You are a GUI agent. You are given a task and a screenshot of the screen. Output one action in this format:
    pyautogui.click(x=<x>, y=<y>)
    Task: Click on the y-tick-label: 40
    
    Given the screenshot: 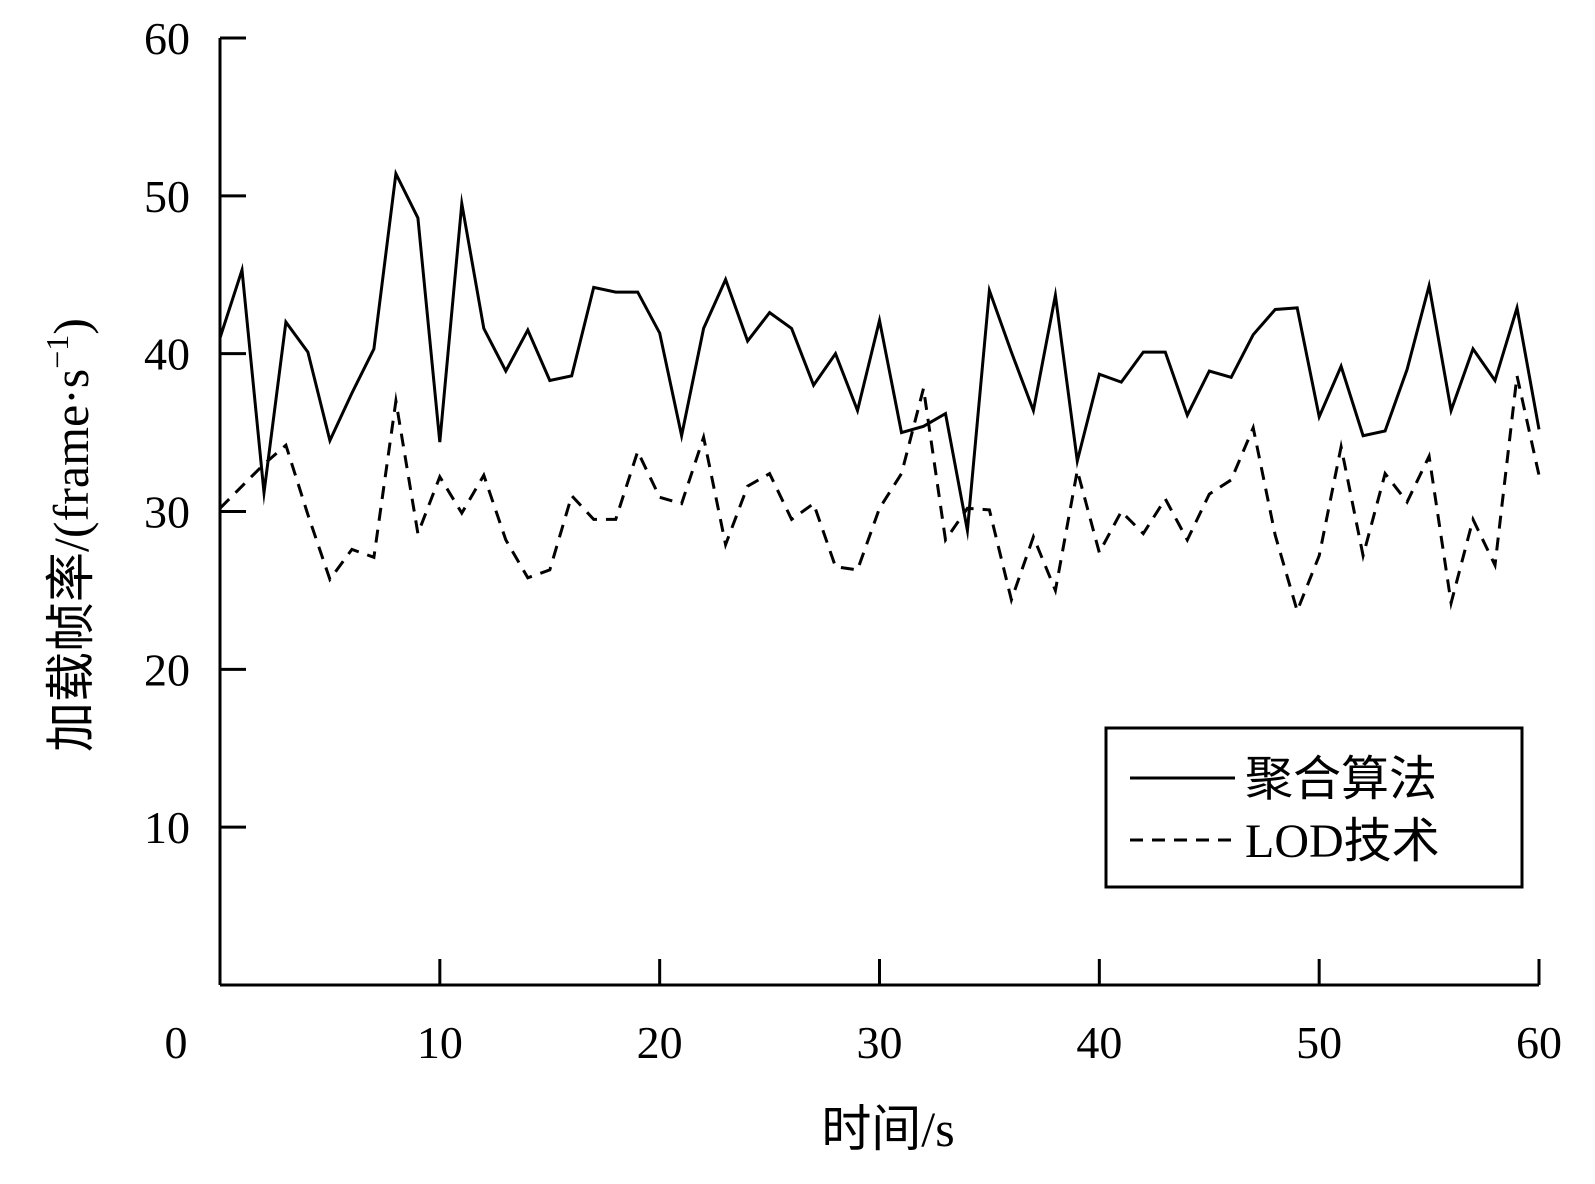 What is the action you would take?
    pyautogui.click(x=167, y=354)
    